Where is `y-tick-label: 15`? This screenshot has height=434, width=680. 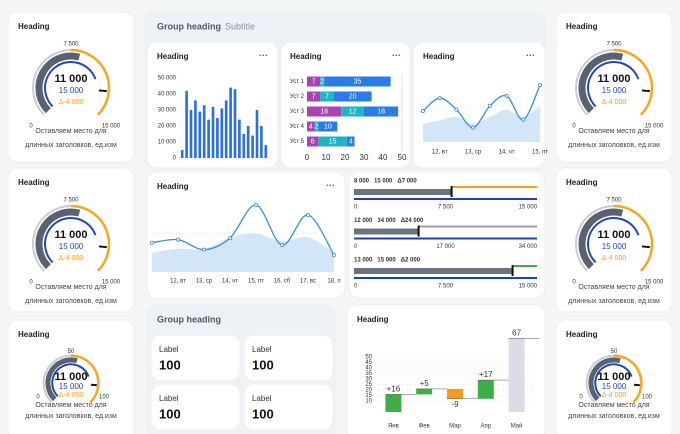
y-tick-label: 15 is located at coordinates (368, 396).